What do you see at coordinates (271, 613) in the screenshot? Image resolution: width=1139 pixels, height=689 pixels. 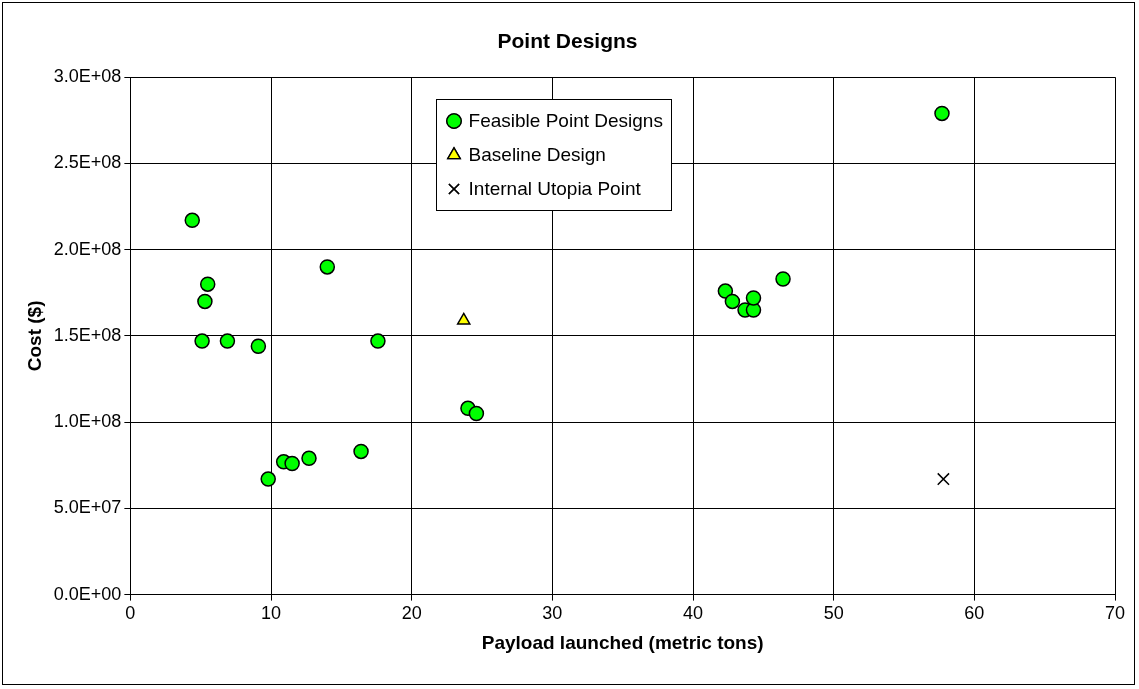 I see `x-tick-label: 10` at bounding box center [271, 613].